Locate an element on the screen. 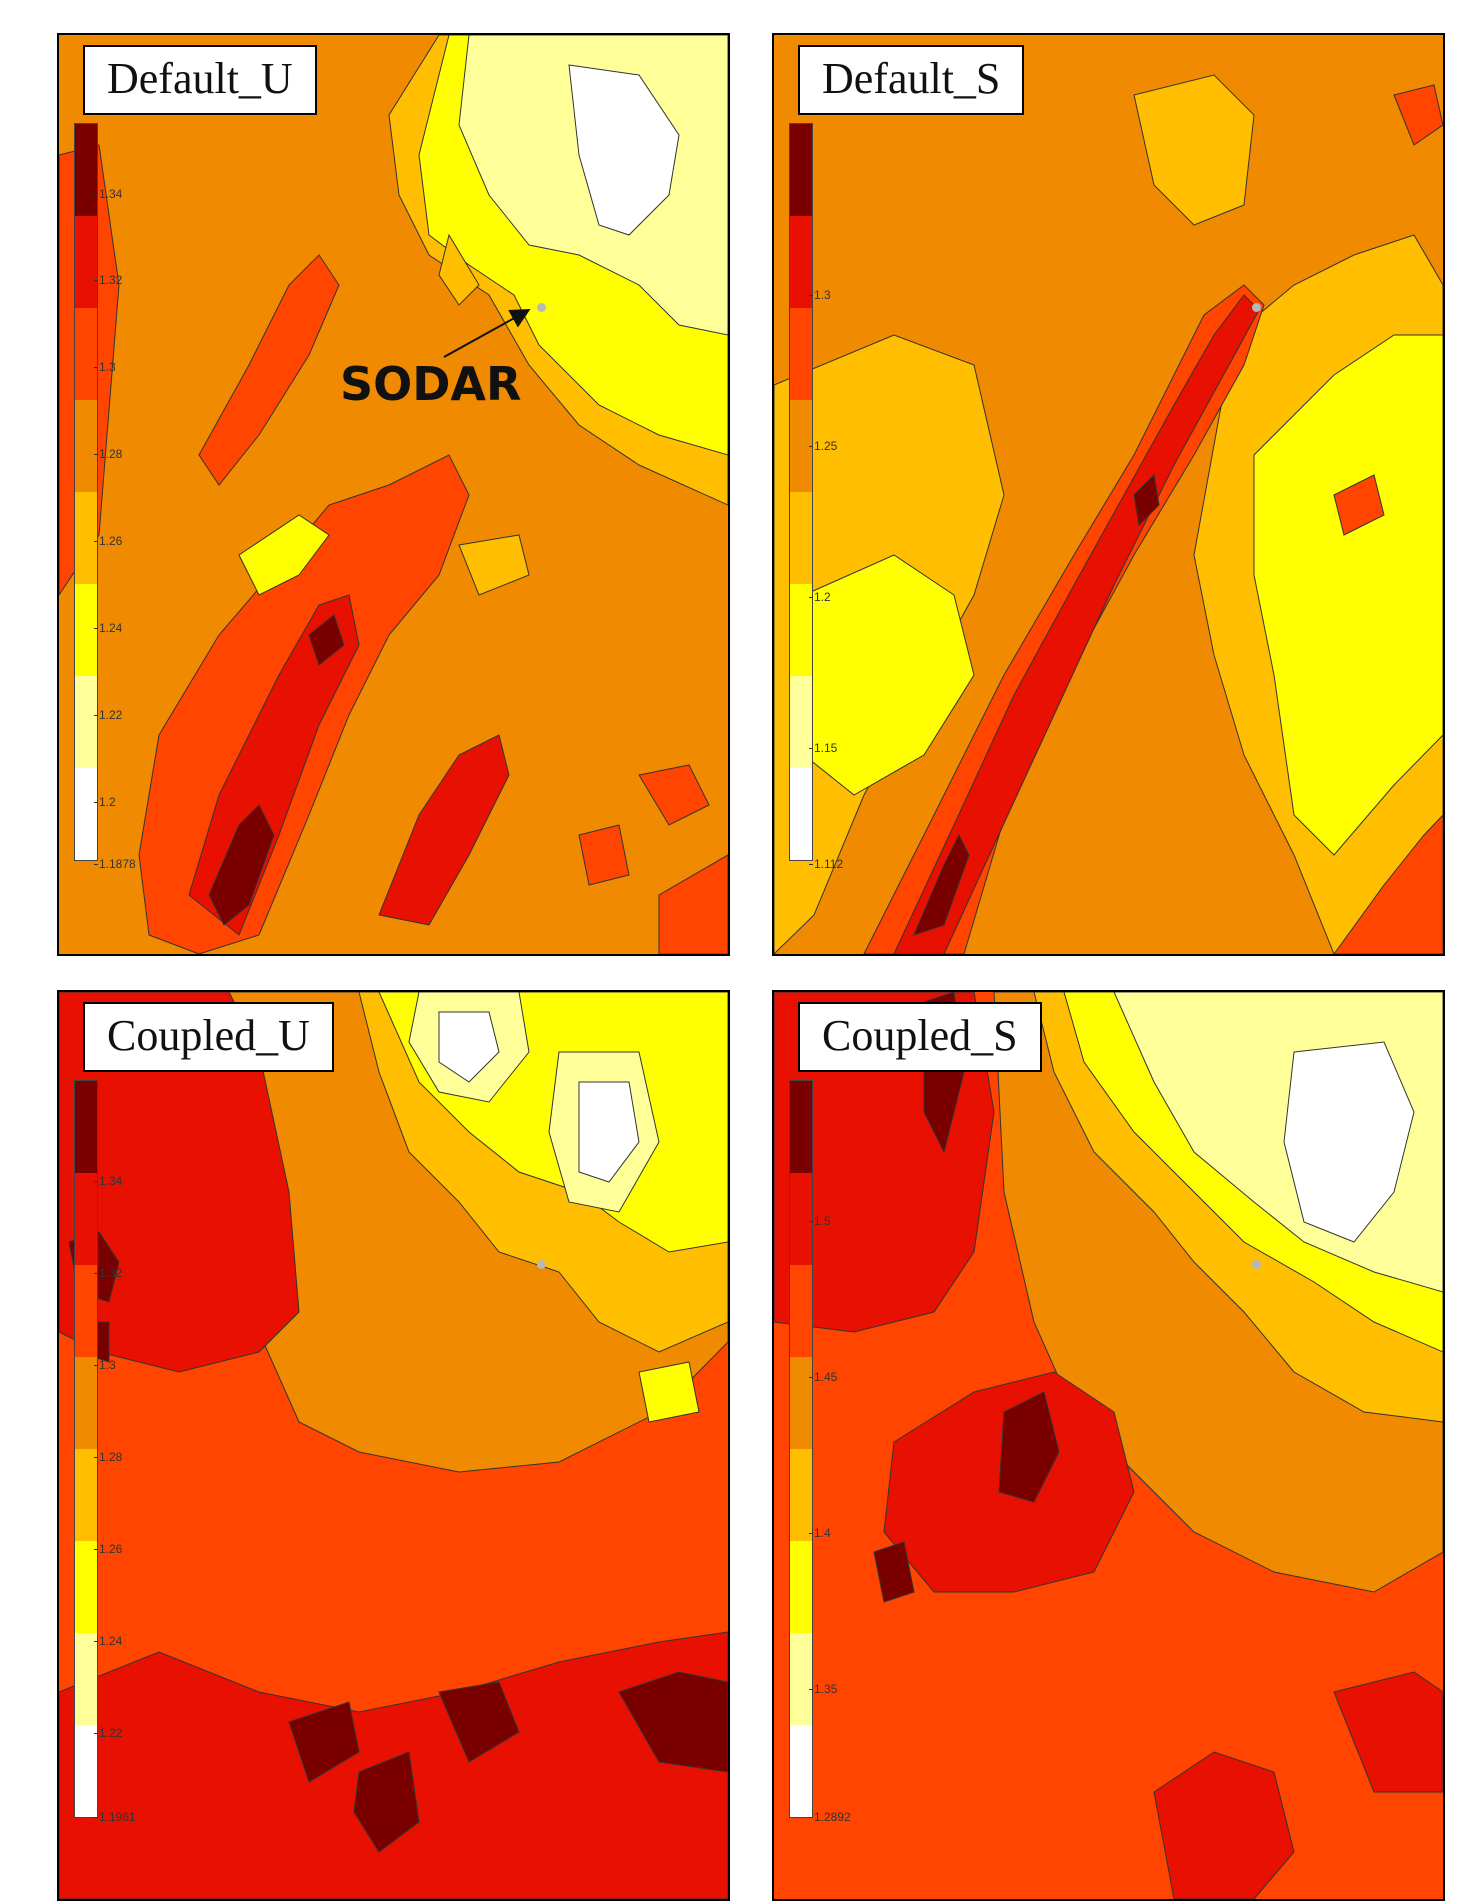 This screenshot has height=1901, width=1484. panel-title: Coupled_S is located at coordinates (920, 1037).